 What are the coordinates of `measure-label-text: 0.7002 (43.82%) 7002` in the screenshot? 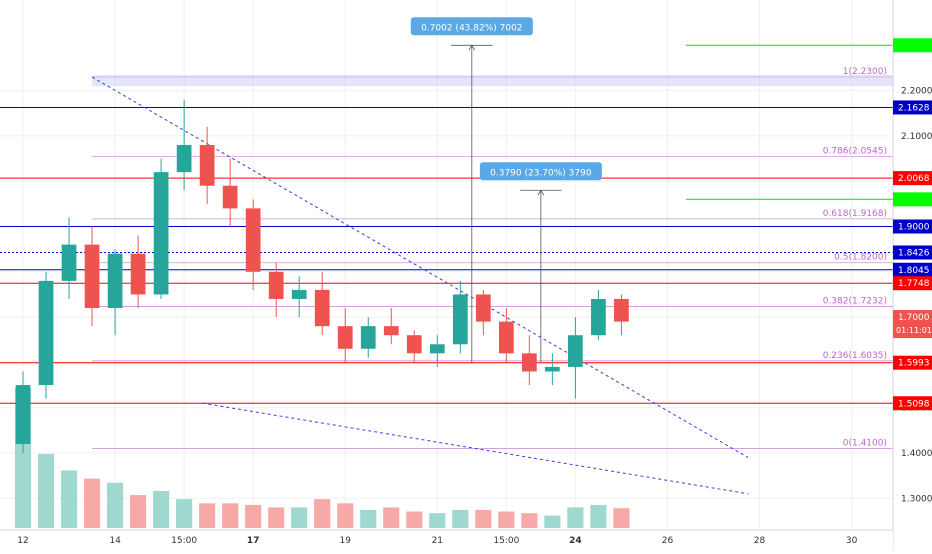 It's located at (471, 28).